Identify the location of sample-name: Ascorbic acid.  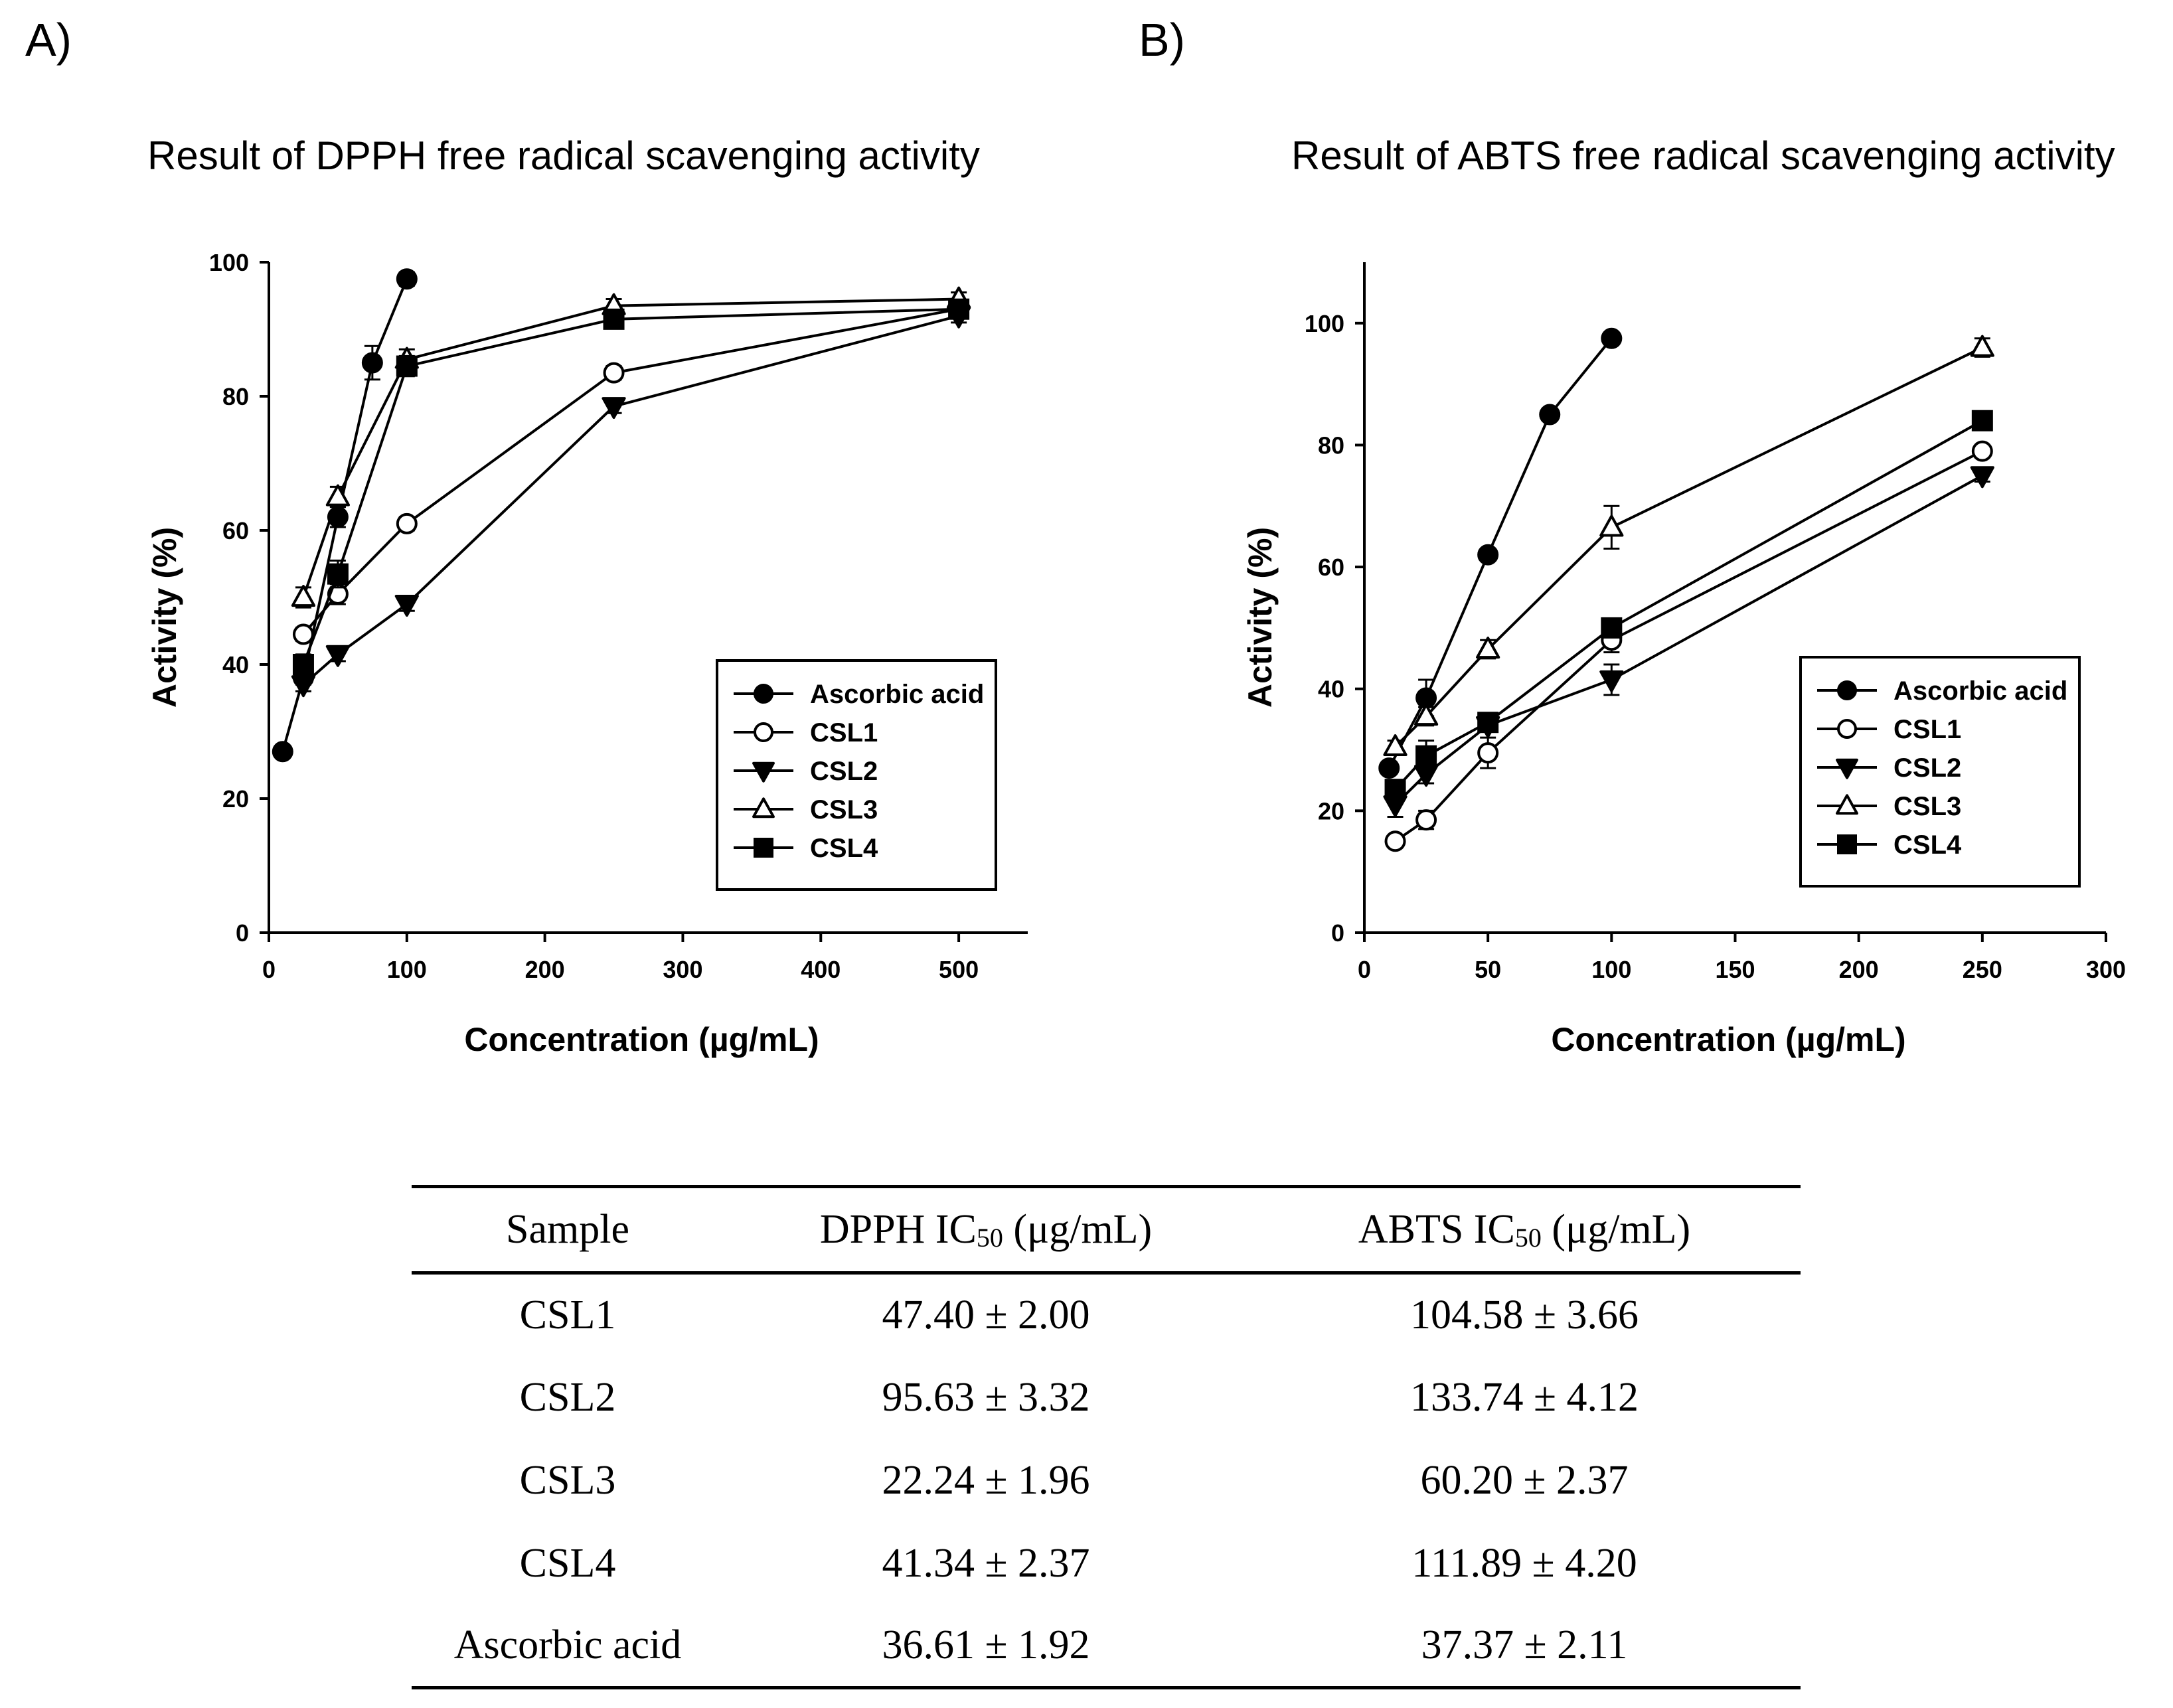
(567, 1645).